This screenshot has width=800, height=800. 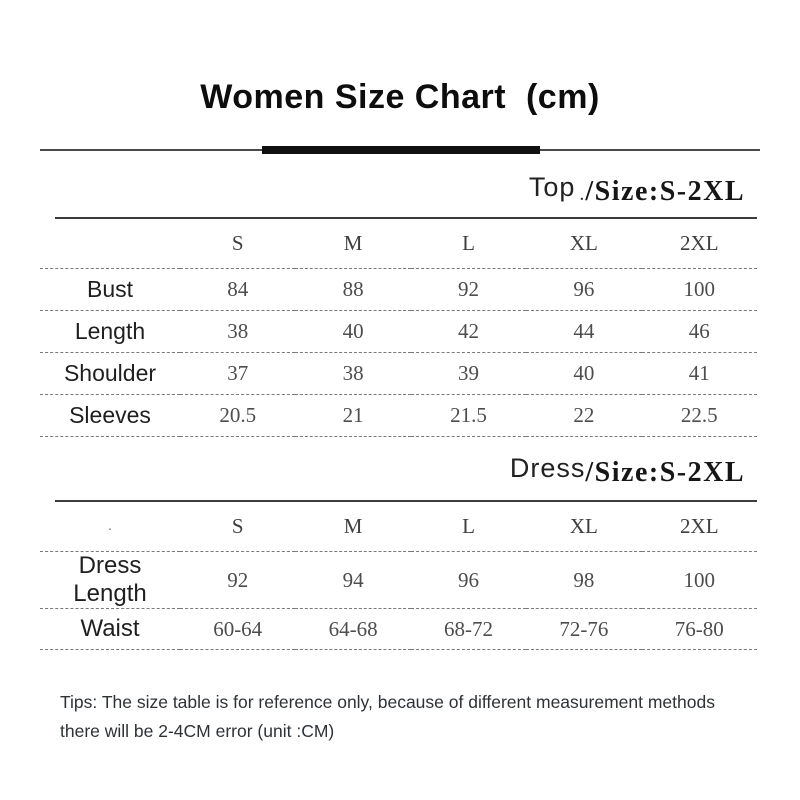 I want to click on title-divider, so click(x=400, y=150).